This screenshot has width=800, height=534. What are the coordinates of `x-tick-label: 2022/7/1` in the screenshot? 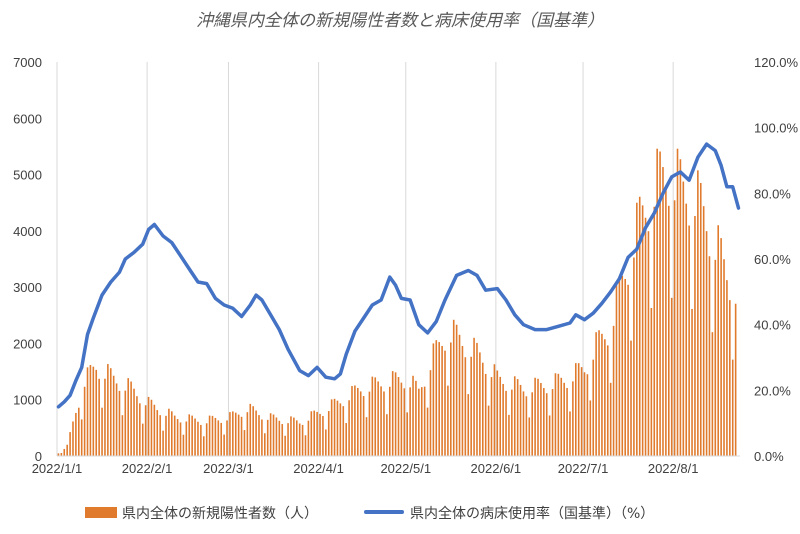 It's located at (583, 468).